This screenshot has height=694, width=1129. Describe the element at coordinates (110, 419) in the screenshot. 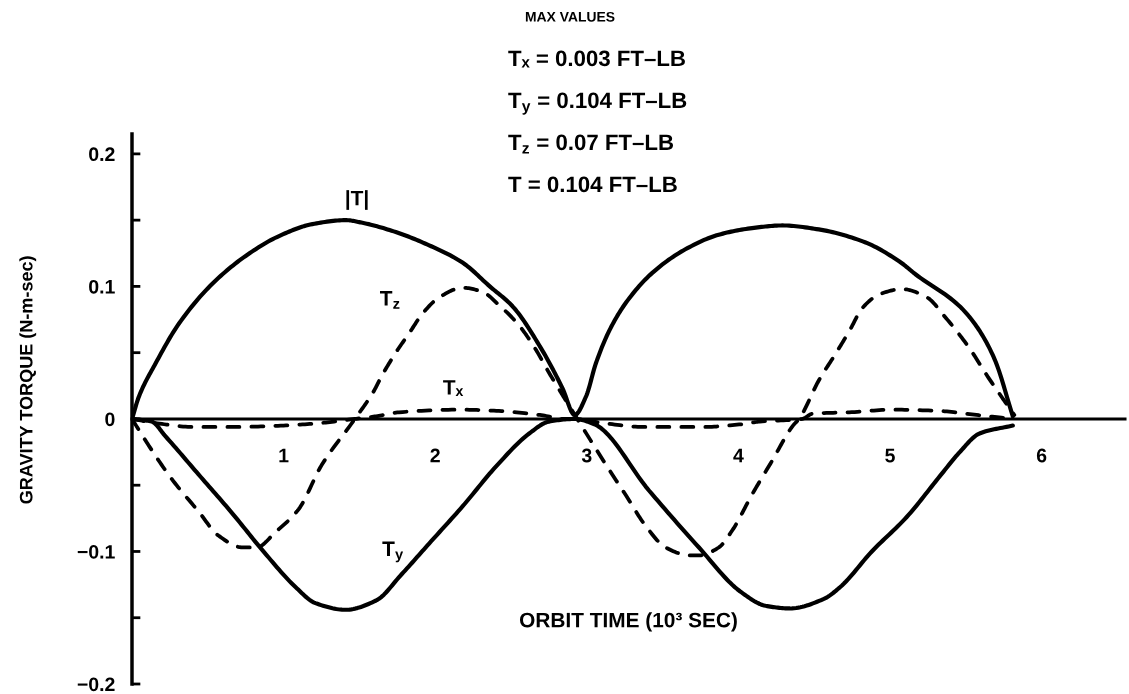

I see `y-tick-label: 0` at that location.